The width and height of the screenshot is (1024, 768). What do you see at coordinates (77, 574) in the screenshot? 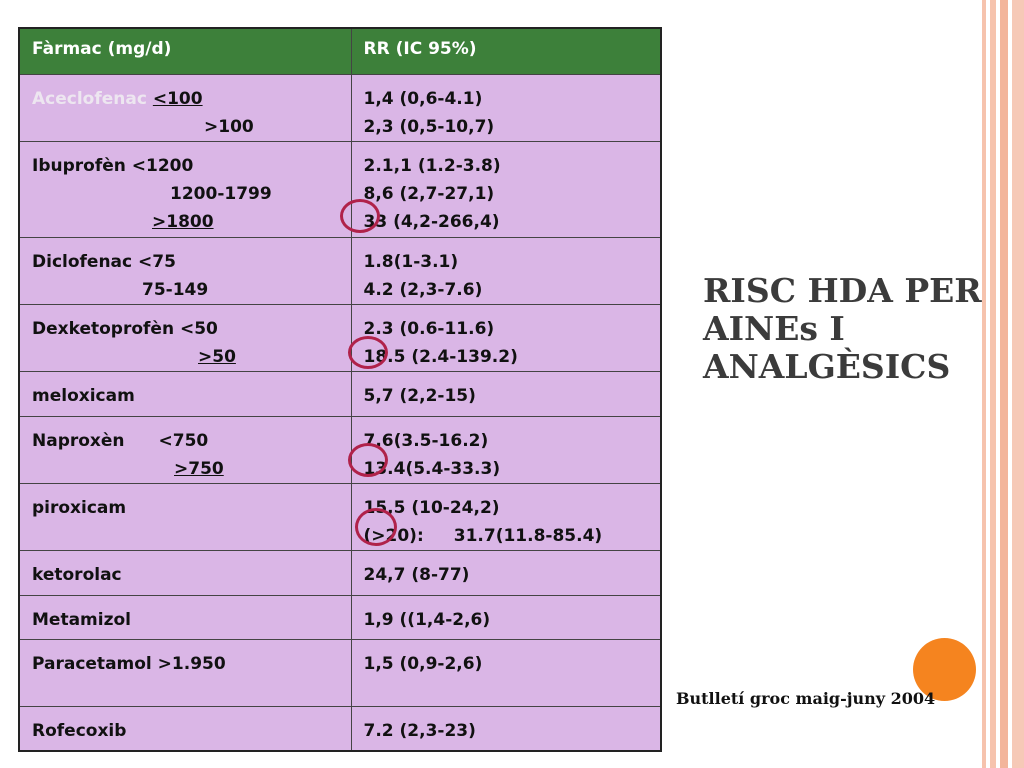
I see `drug-name: ketorolac` at bounding box center [77, 574].